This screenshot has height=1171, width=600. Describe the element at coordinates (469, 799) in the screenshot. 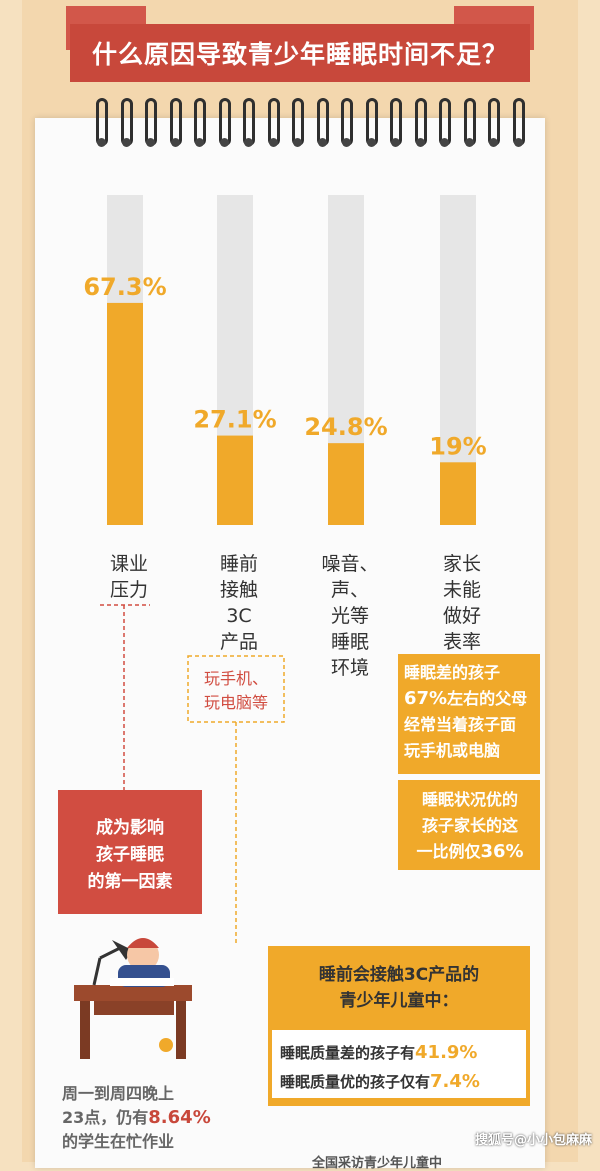

I see `good-parents-line1: 睡眠状况优的` at that location.